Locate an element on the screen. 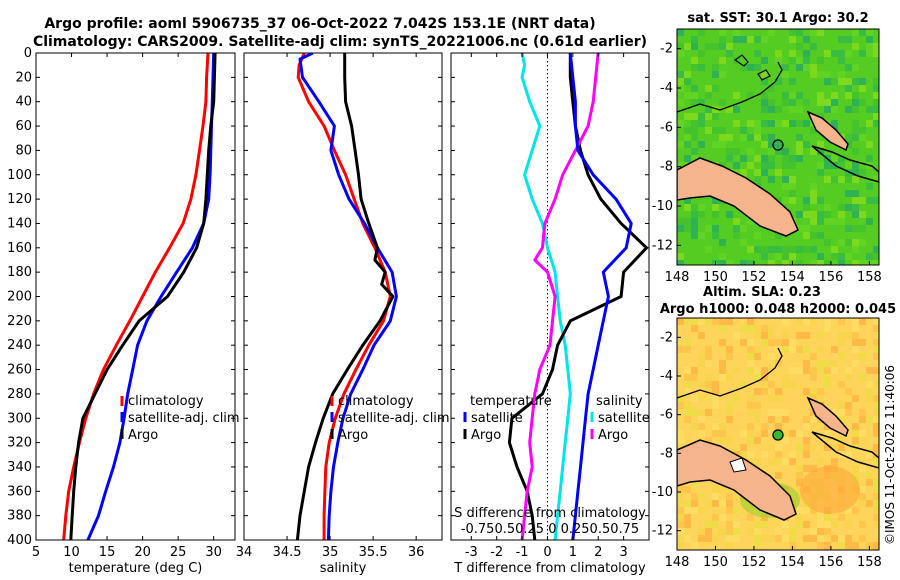 The height and width of the screenshot is (580, 900). map-x-tick-label: 154 is located at coordinates (792, 277).